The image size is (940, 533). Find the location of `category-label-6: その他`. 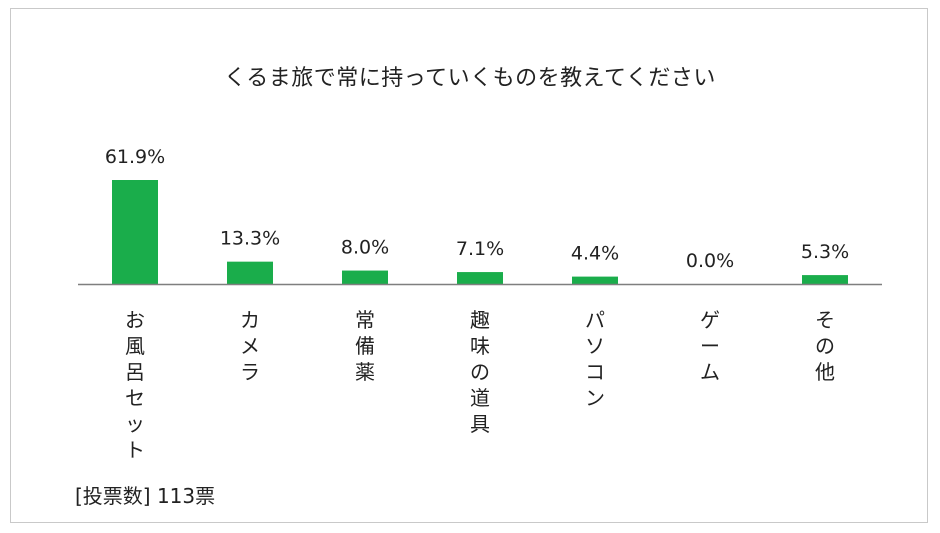

category-label-6: その他 is located at coordinates (825, 346).